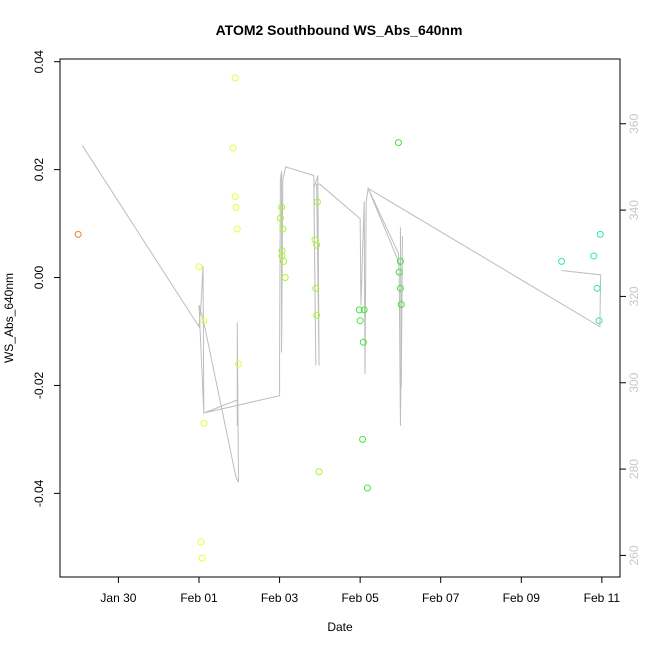  I want to click on y-axis-label: WS_Abs_640nm, so click(9, 318).